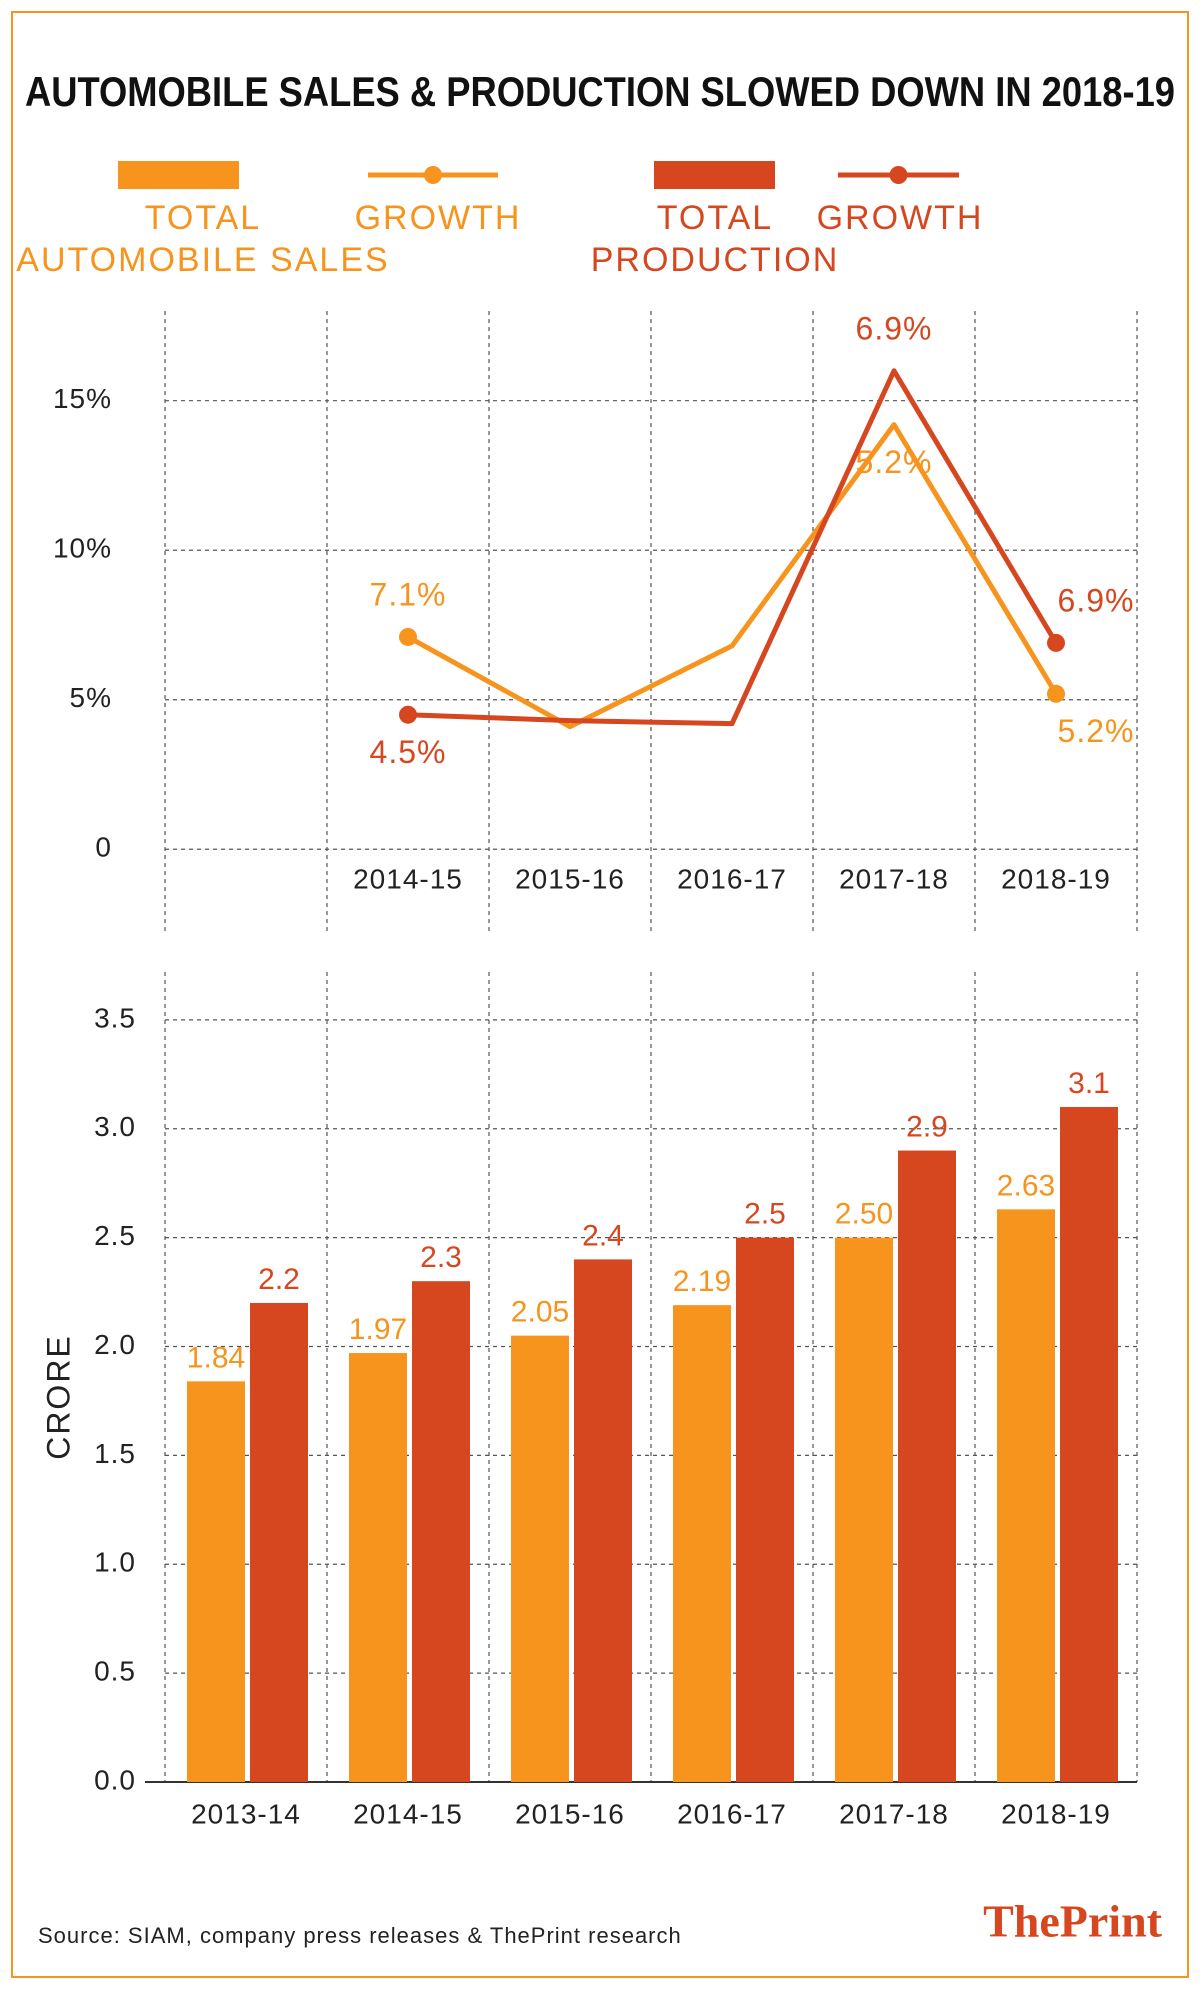 The height and width of the screenshot is (1989, 1200). What do you see at coordinates (864, 1214) in the screenshot?
I see `value-label: 2.50` at bounding box center [864, 1214].